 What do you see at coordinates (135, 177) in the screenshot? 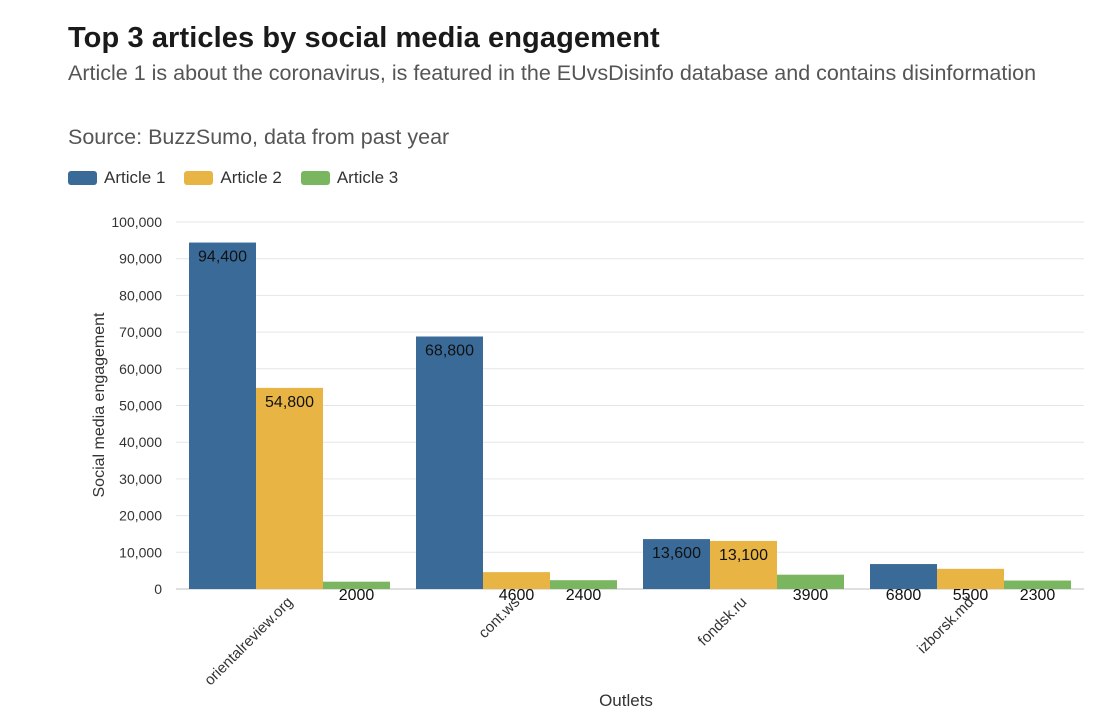
I see `legend-label-article-1: Article 1` at bounding box center [135, 177].